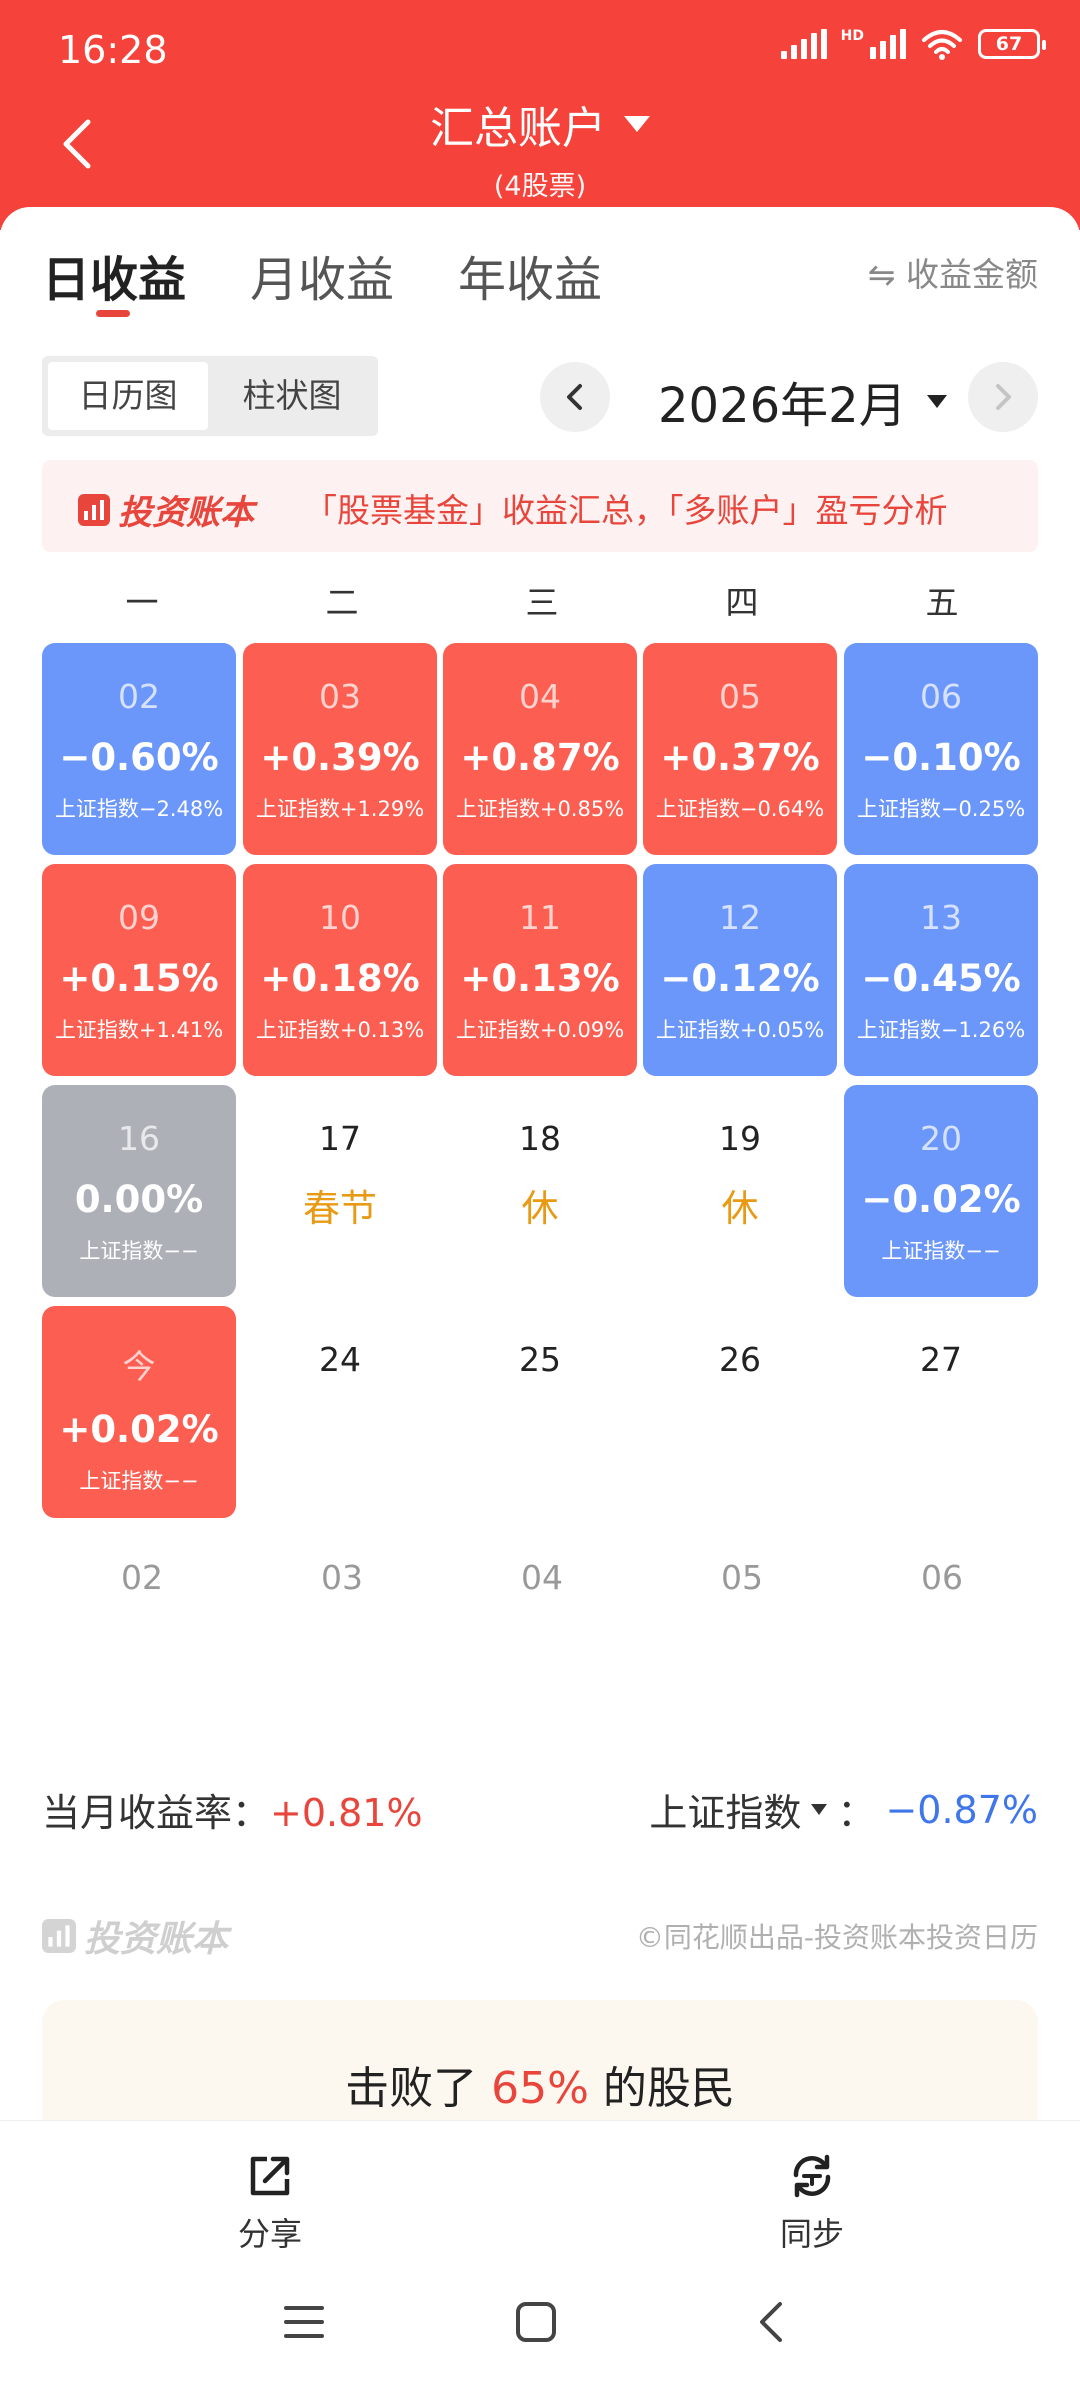 This screenshot has width=1080, height=2400. What do you see at coordinates (210, 396) in the screenshot?
I see `view-switch: 日历图 柱状图` at bounding box center [210, 396].